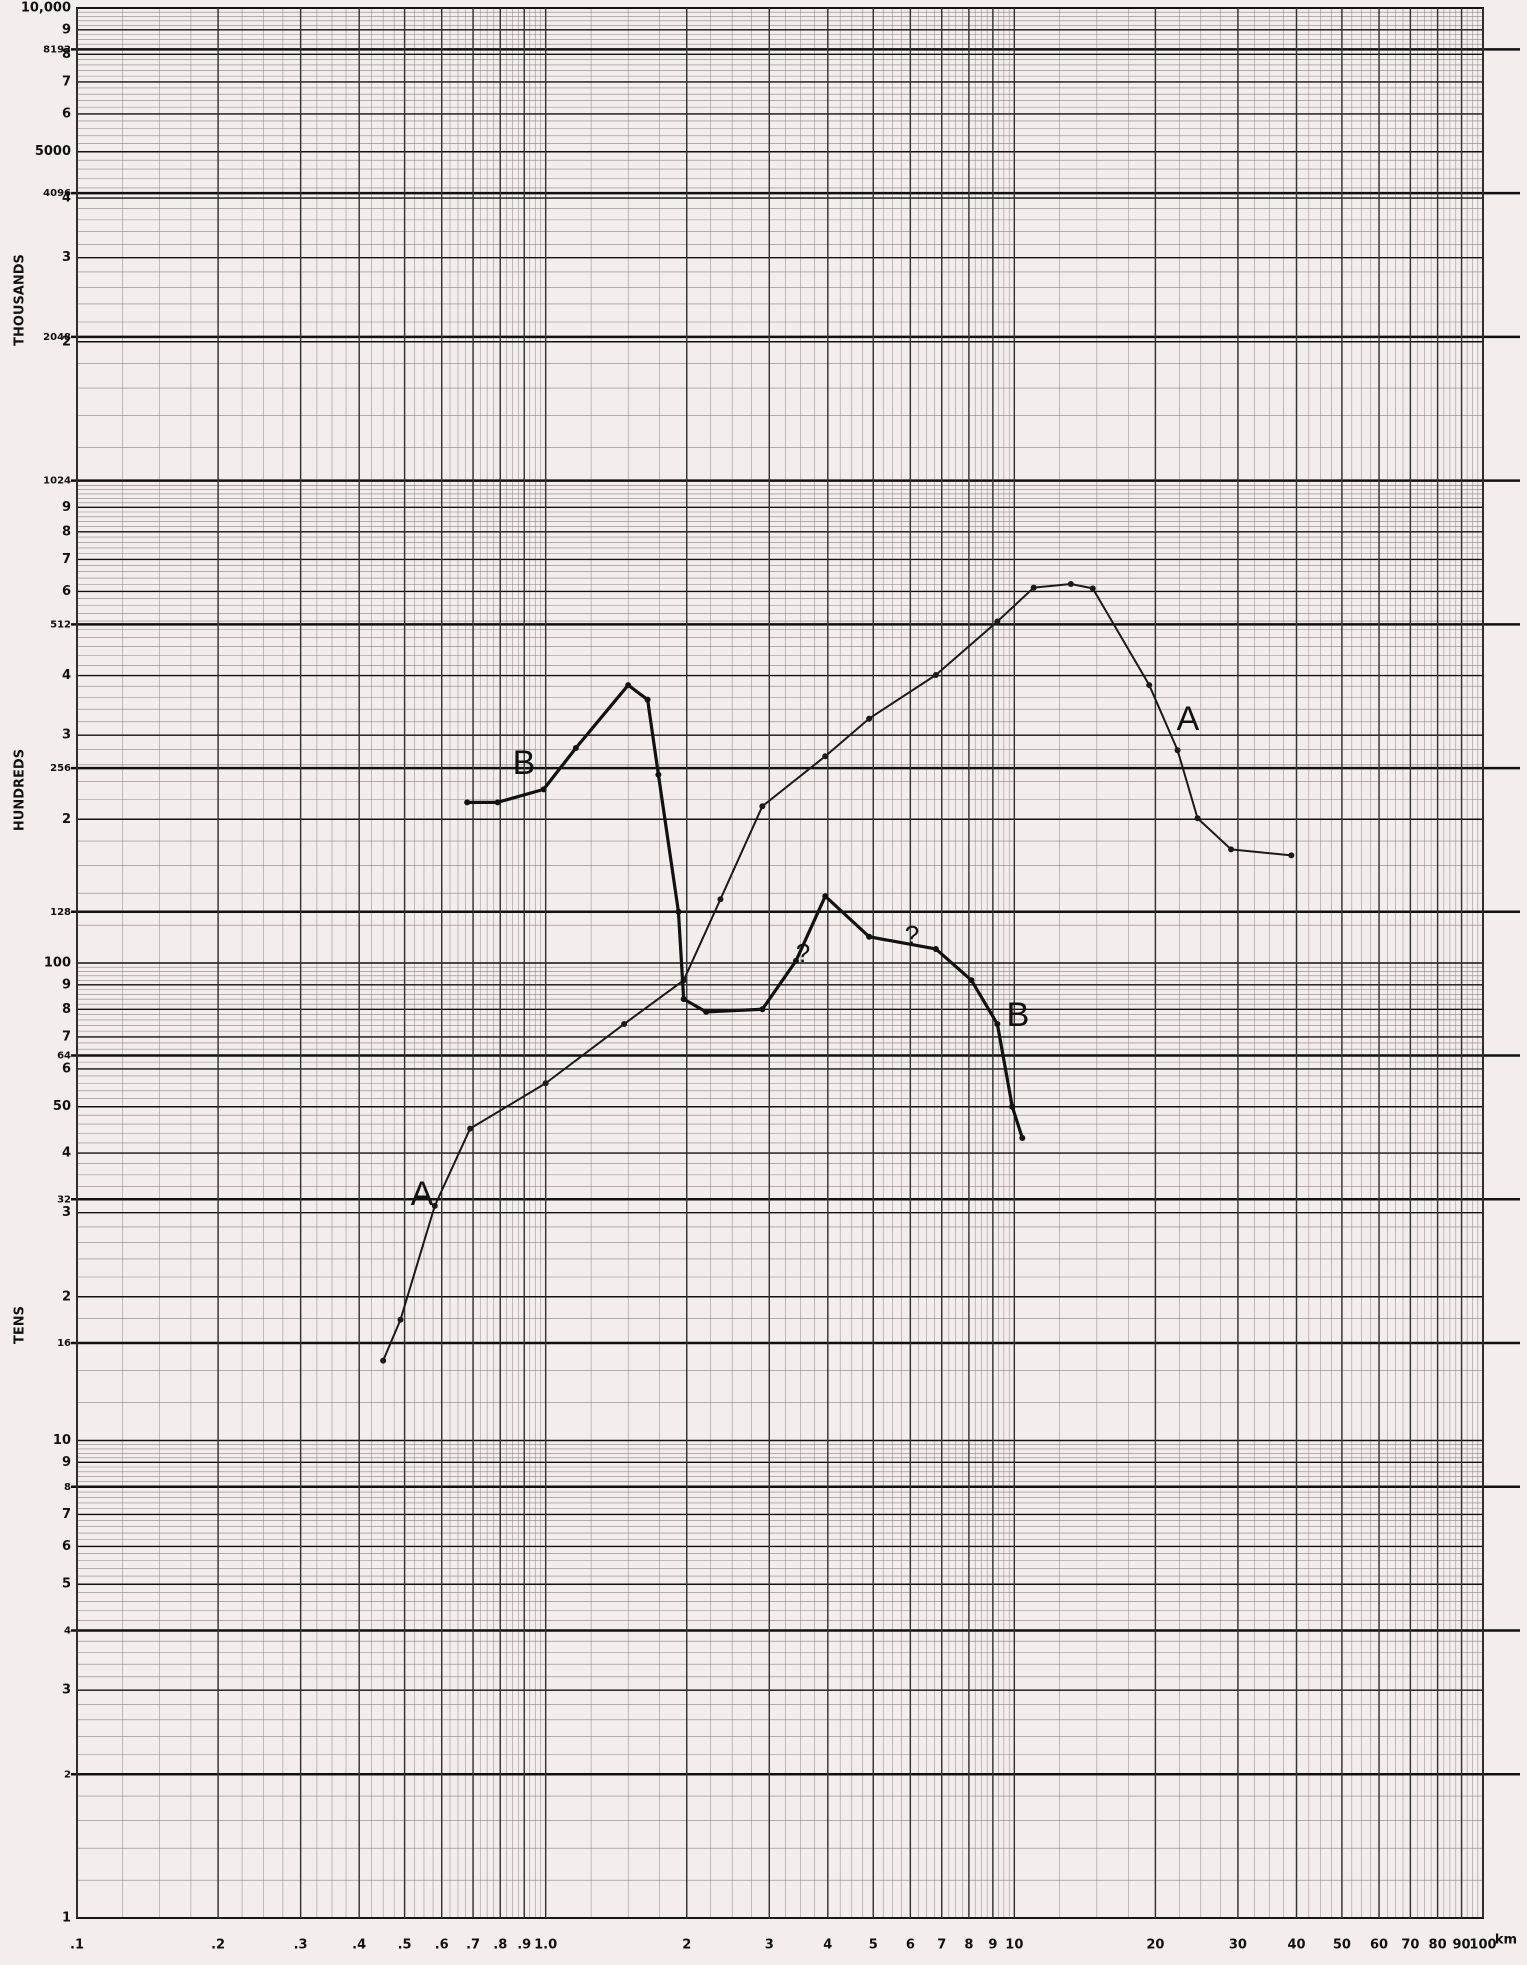  What do you see at coordinates (992, 1945) in the screenshot?
I see `x-tick-label: 9` at bounding box center [992, 1945].